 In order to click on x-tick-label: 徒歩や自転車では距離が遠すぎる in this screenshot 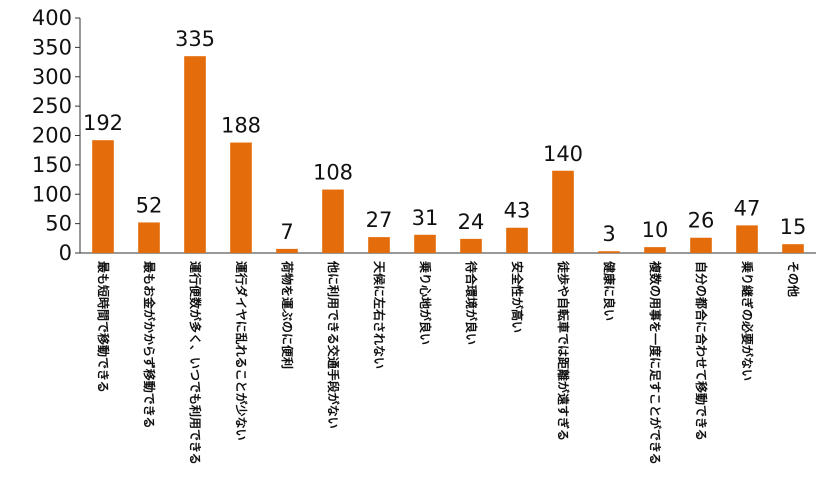, I will do `click(563, 350)`.